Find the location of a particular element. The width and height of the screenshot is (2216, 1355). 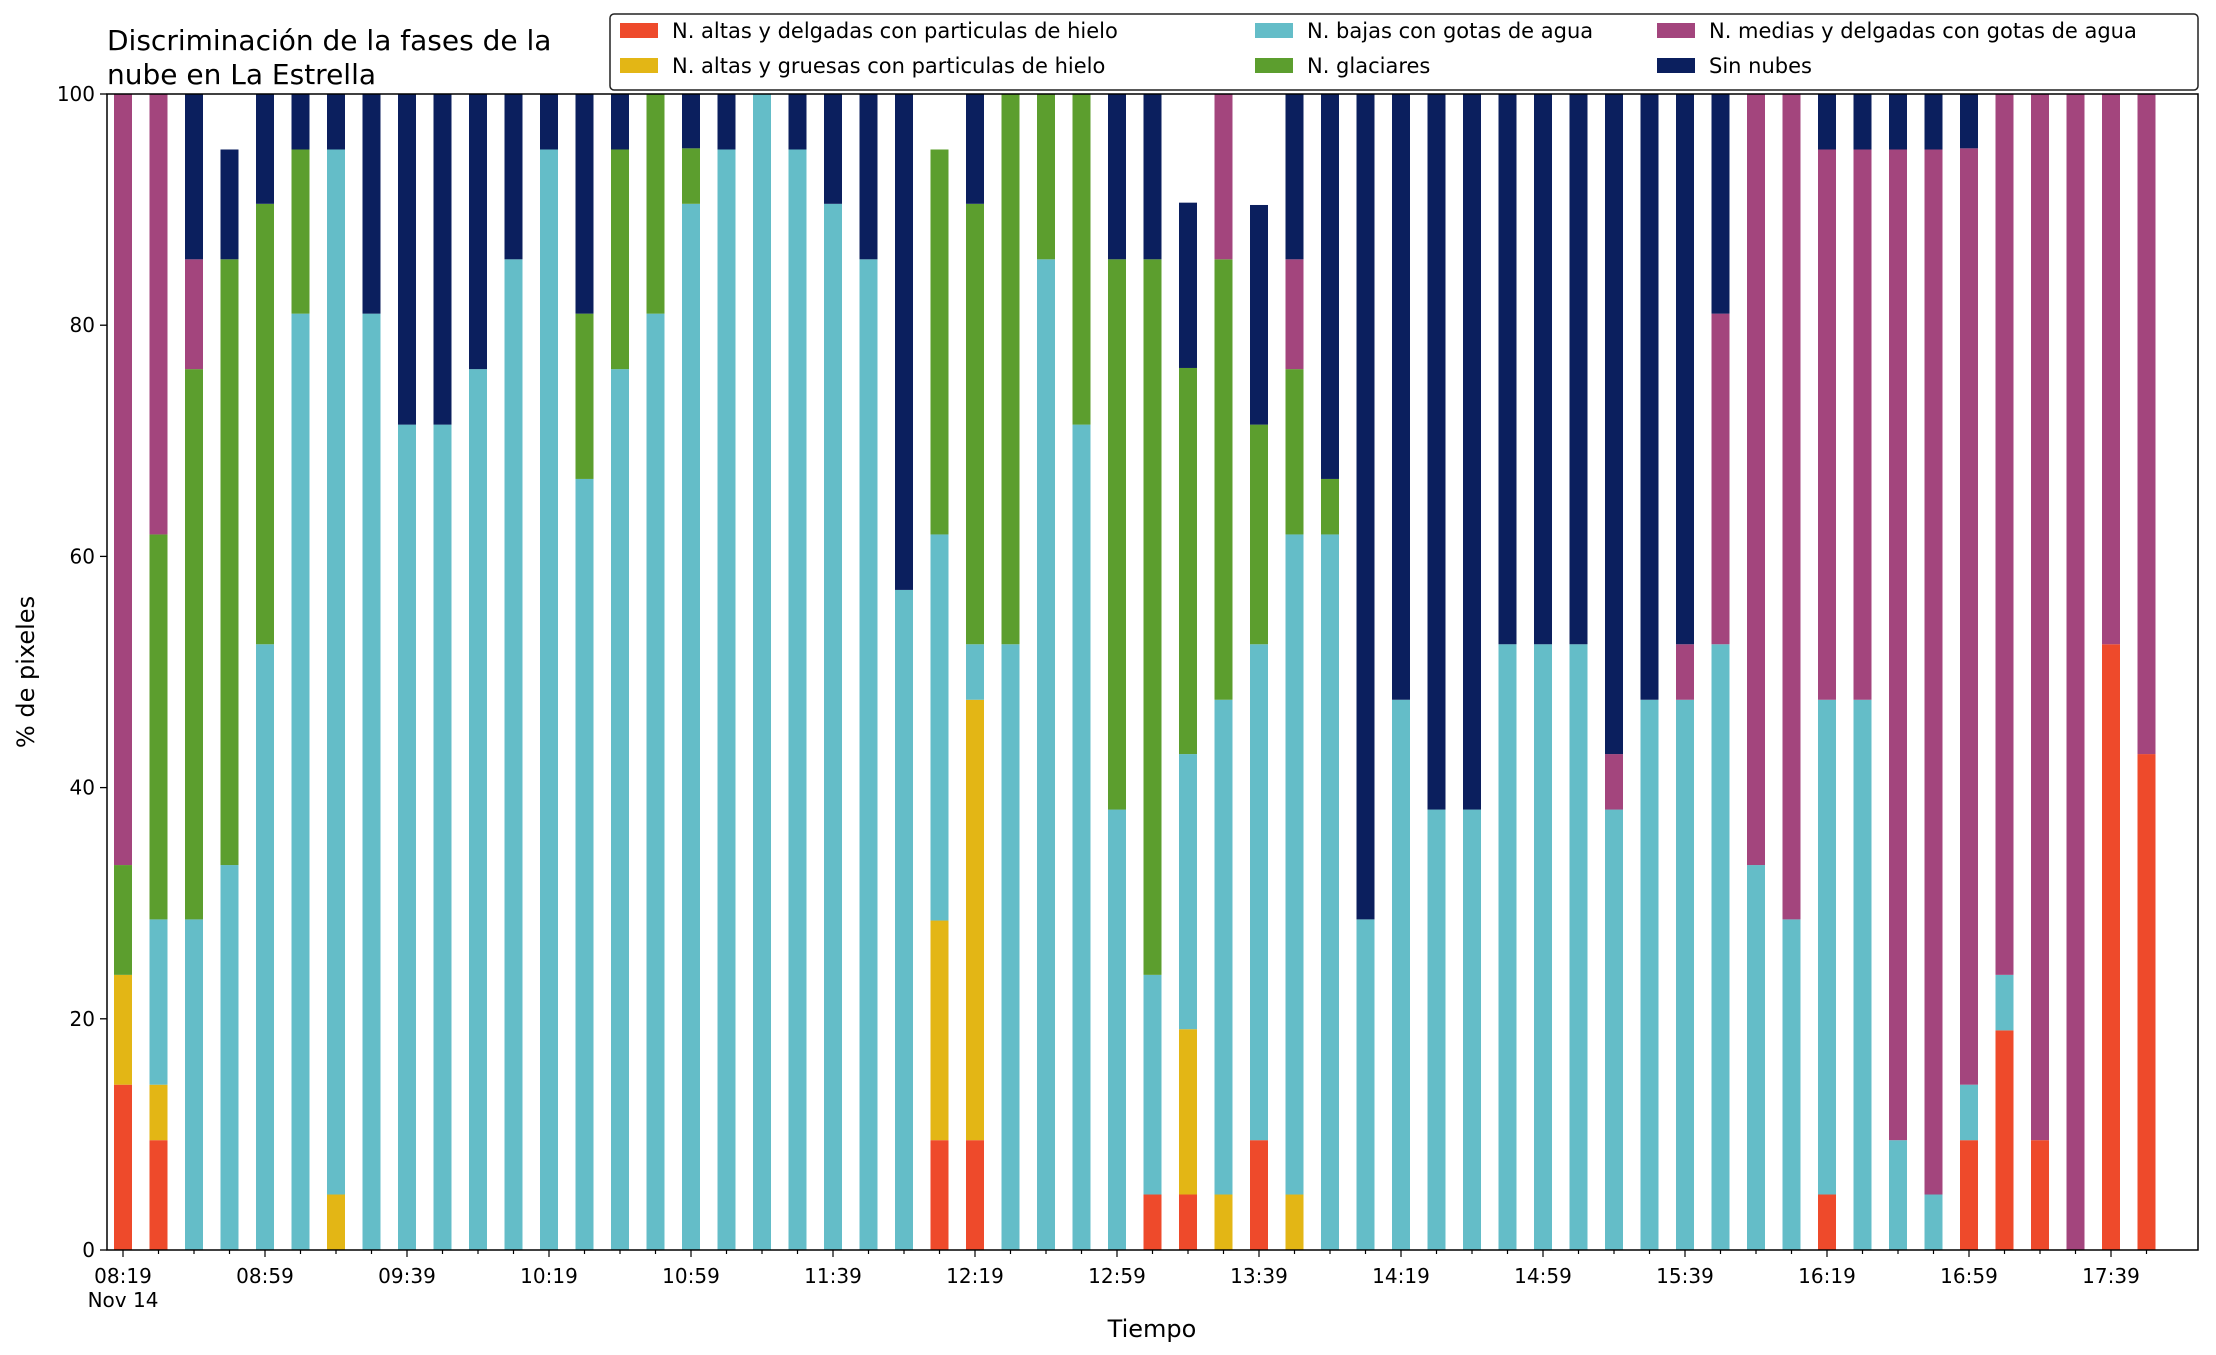

x-tick-label: 17:39 is located at coordinates (2111, 1276).